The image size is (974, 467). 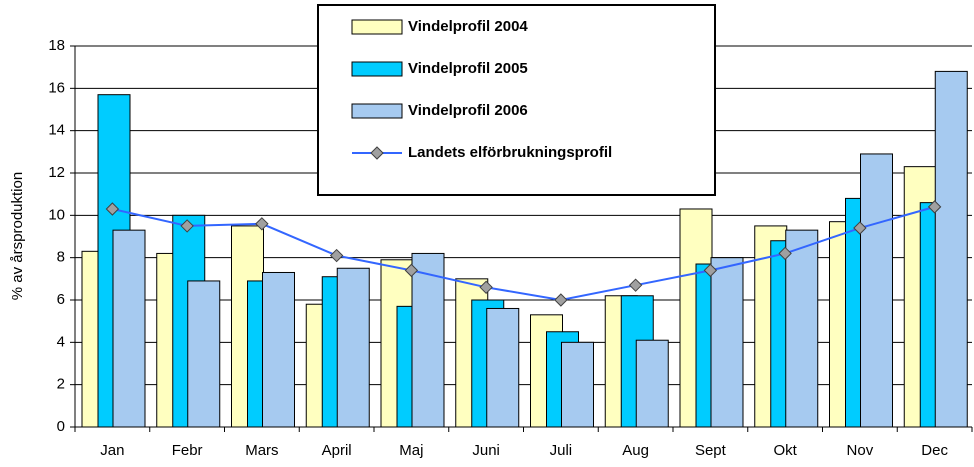 I want to click on x-tick-label: Sept, so click(x=711, y=450).